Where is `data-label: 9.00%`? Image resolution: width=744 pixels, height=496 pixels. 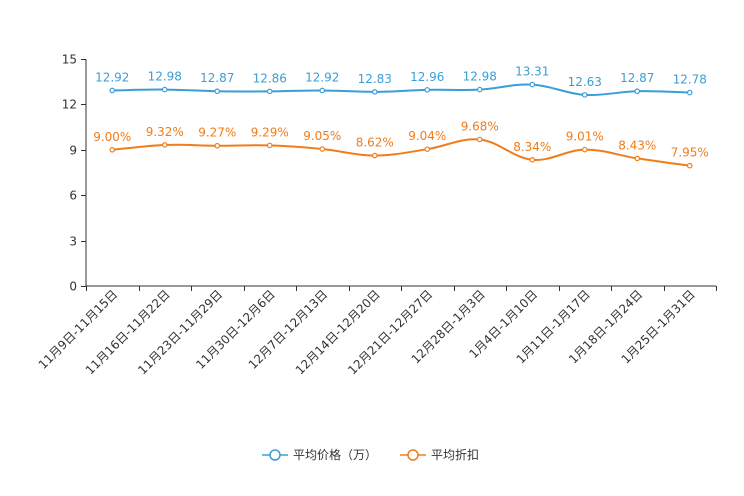
data-label: 9.00% is located at coordinates (112, 137).